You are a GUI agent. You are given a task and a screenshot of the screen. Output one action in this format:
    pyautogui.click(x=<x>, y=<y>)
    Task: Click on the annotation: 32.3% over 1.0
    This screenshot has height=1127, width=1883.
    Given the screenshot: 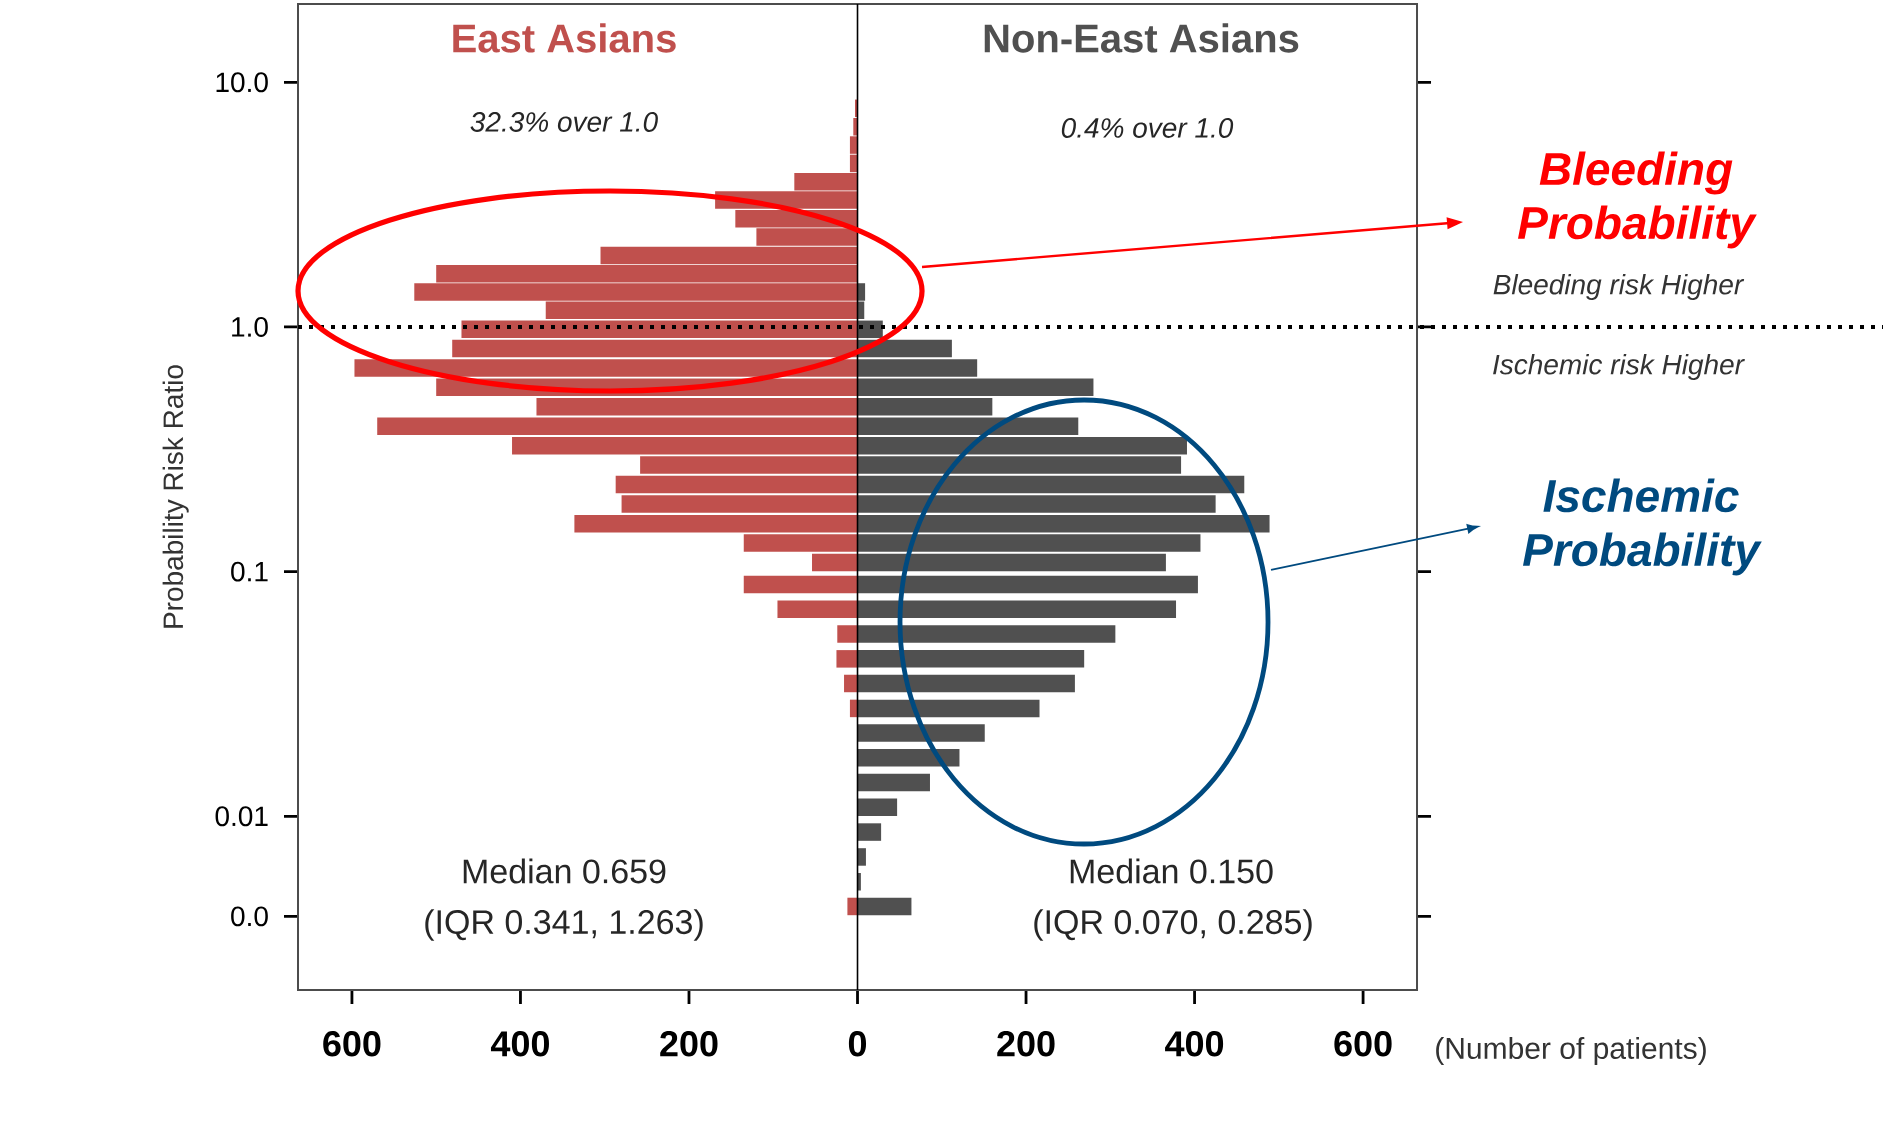 What is the action you would take?
    pyautogui.click(x=564, y=122)
    